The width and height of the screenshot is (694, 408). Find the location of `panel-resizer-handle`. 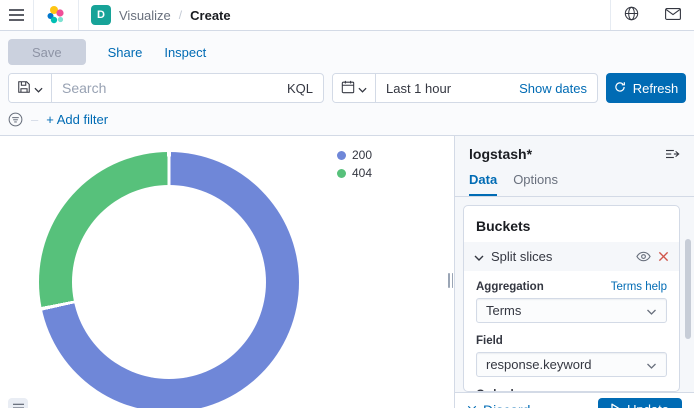

panel-resizer-handle is located at coordinates (450, 280).